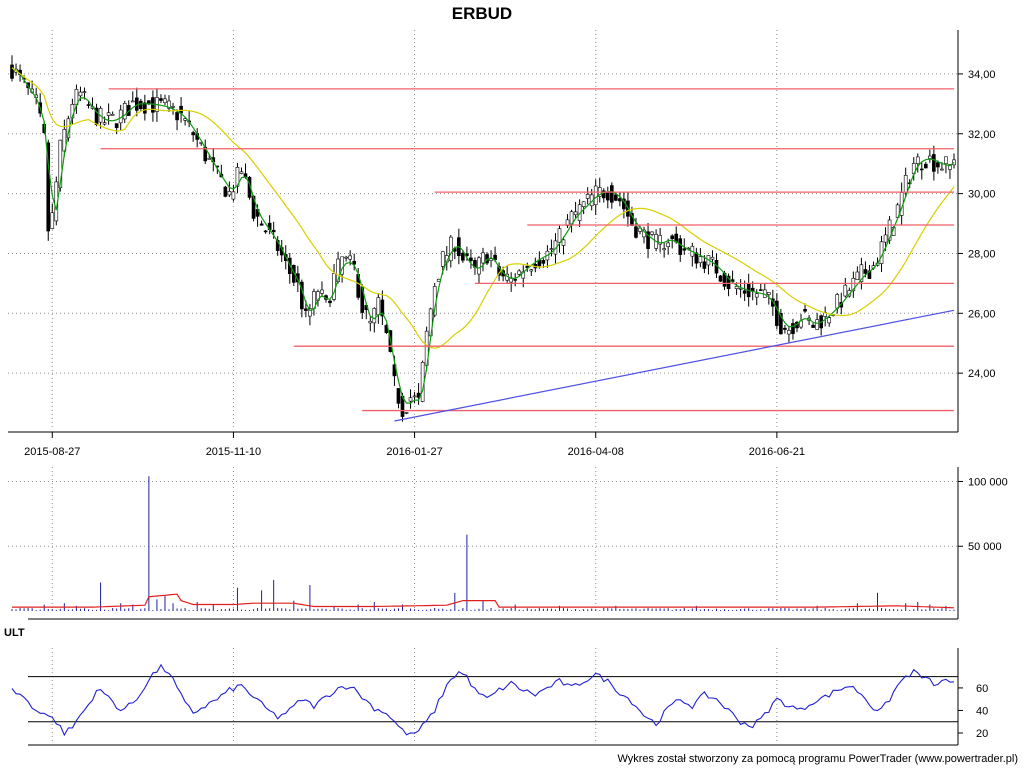 This screenshot has width=1024, height=773. I want to click on y-tick-label: 34,00, so click(982, 75).